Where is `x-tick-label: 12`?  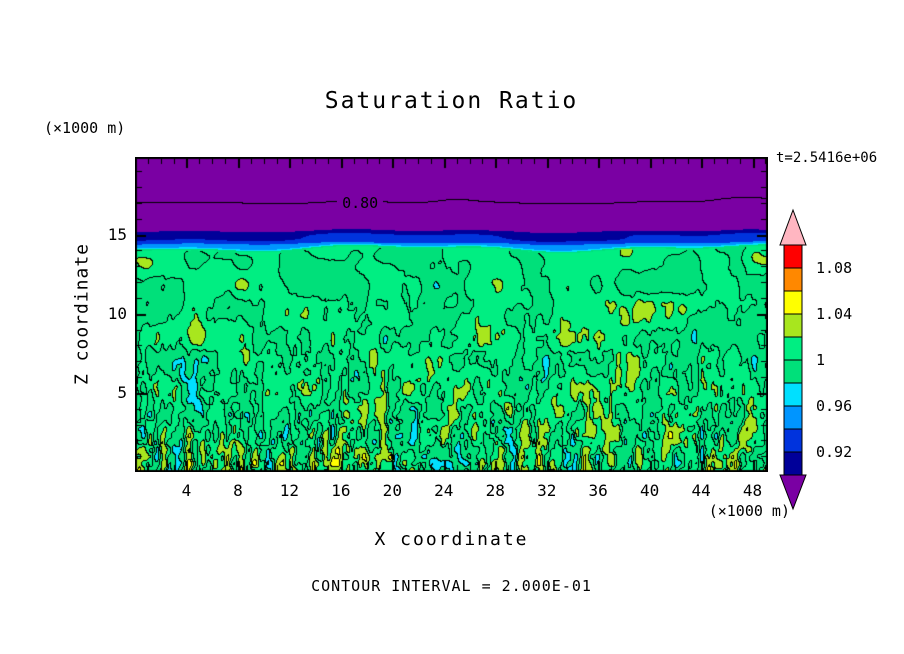 x-tick-label: 12 is located at coordinates (289, 490).